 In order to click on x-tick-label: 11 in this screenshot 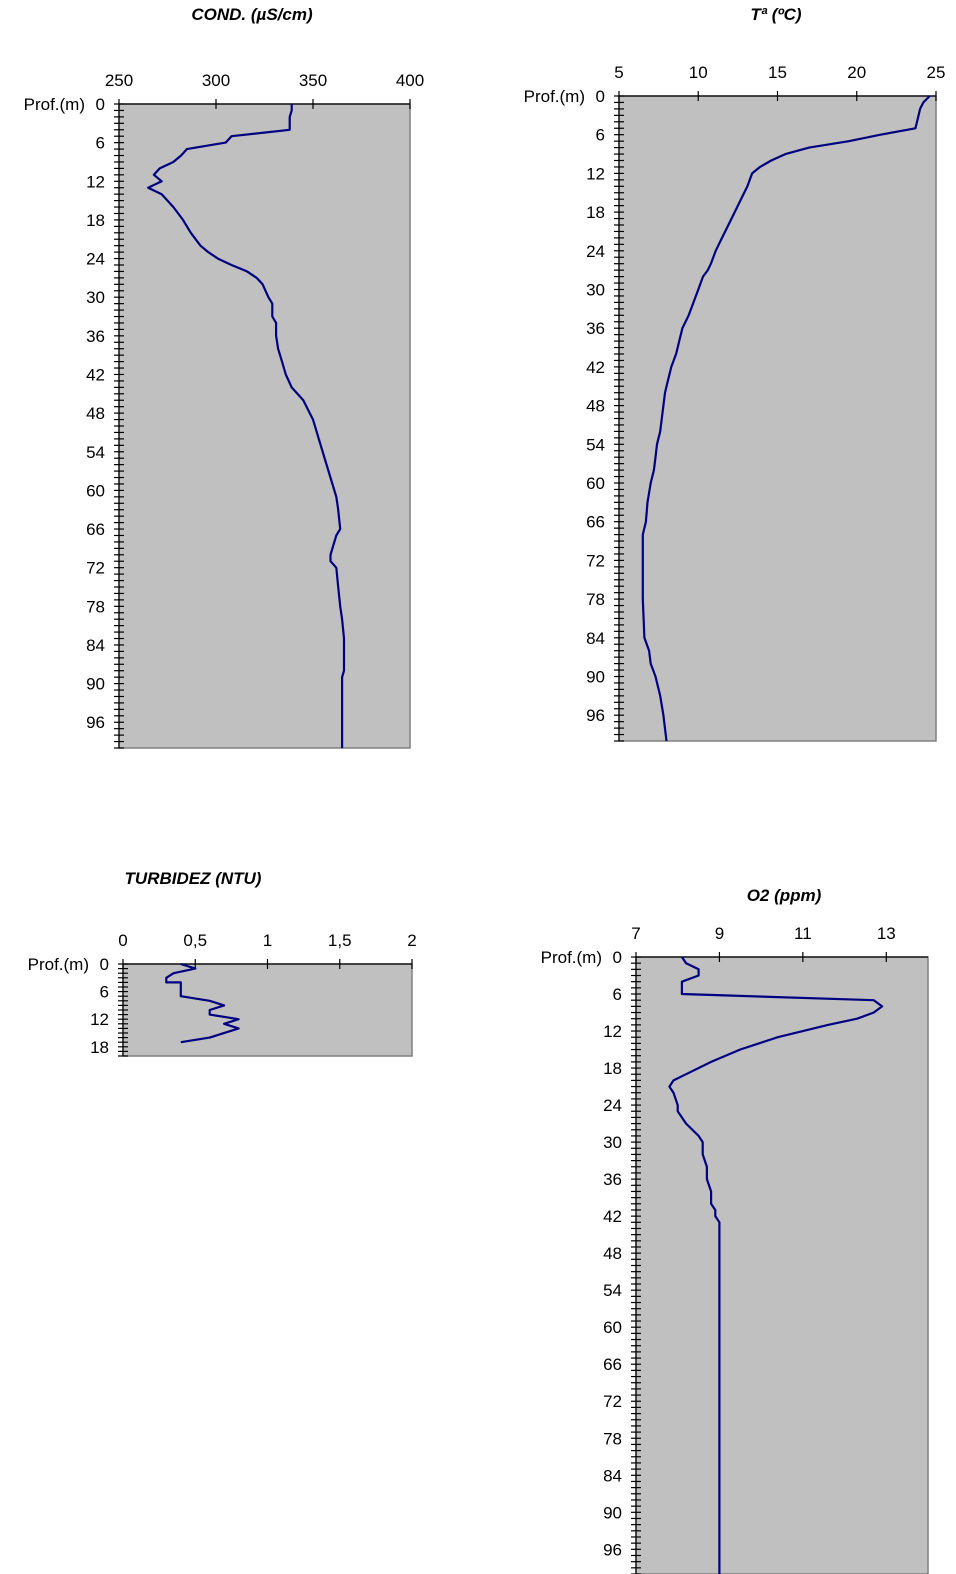, I will do `click(803, 933)`.